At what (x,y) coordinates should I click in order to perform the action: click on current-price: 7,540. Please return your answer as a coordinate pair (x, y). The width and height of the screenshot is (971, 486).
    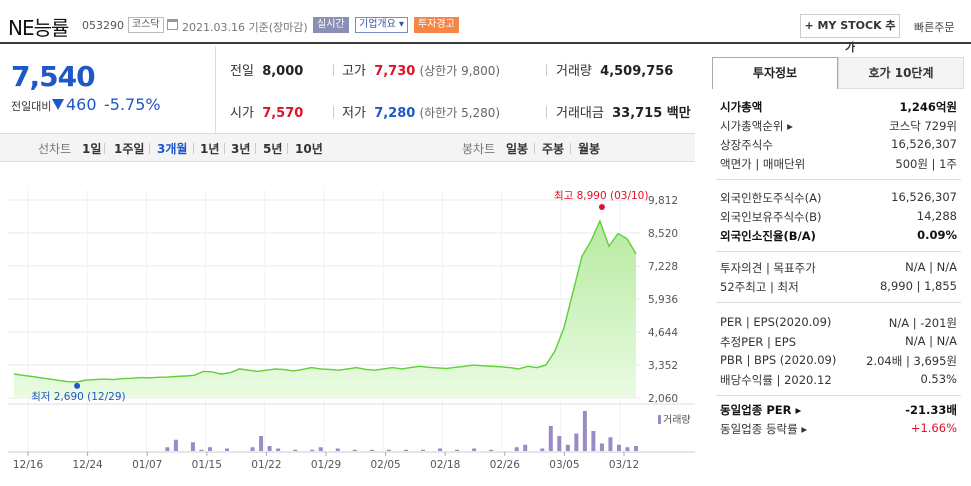
    Looking at the image, I should click on (53, 76).